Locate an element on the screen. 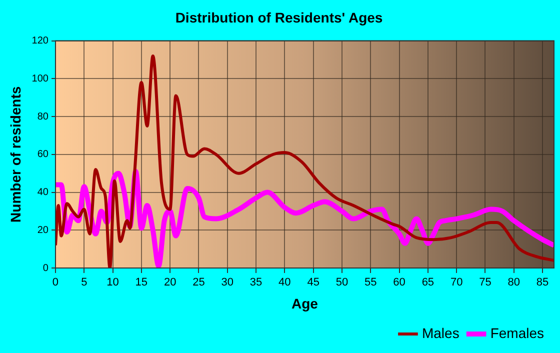 This screenshot has width=560, height=353. x-tick-label: 35 is located at coordinates (256, 282).